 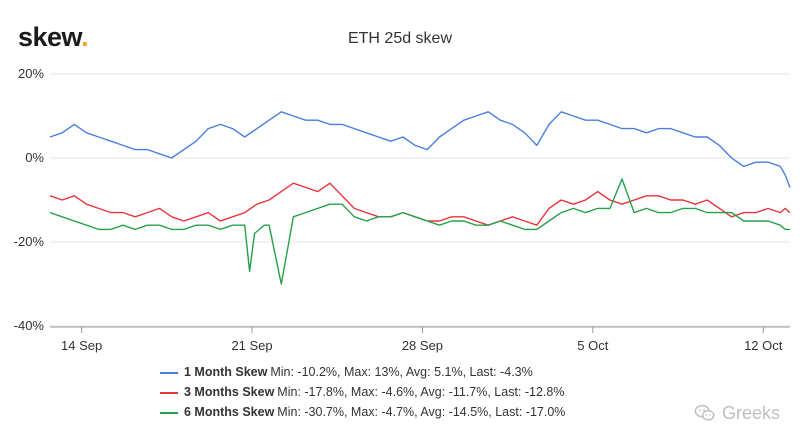 What do you see at coordinates (750, 412) in the screenshot?
I see `watermark-text: Greeks` at bounding box center [750, 412].